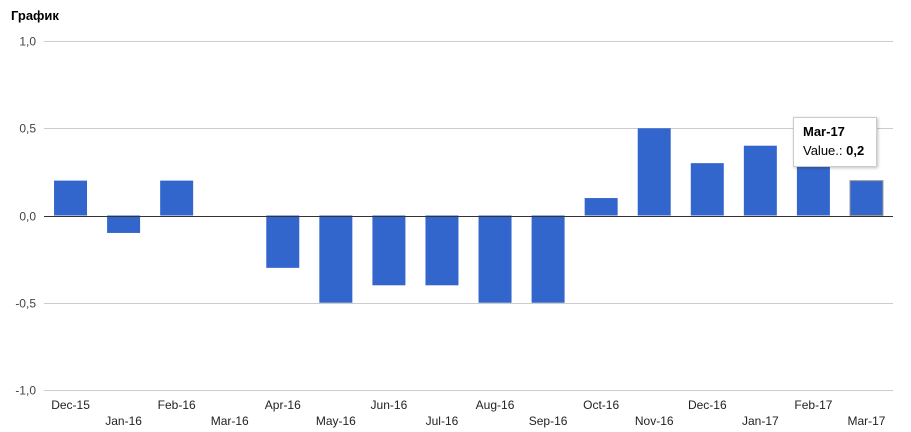 This screenshot has width=911, height=432. What do you see at coordinates (442, 421) in the screenshot?
I see `x-tick-label: Jul-16` at bounding box center [442, 421].